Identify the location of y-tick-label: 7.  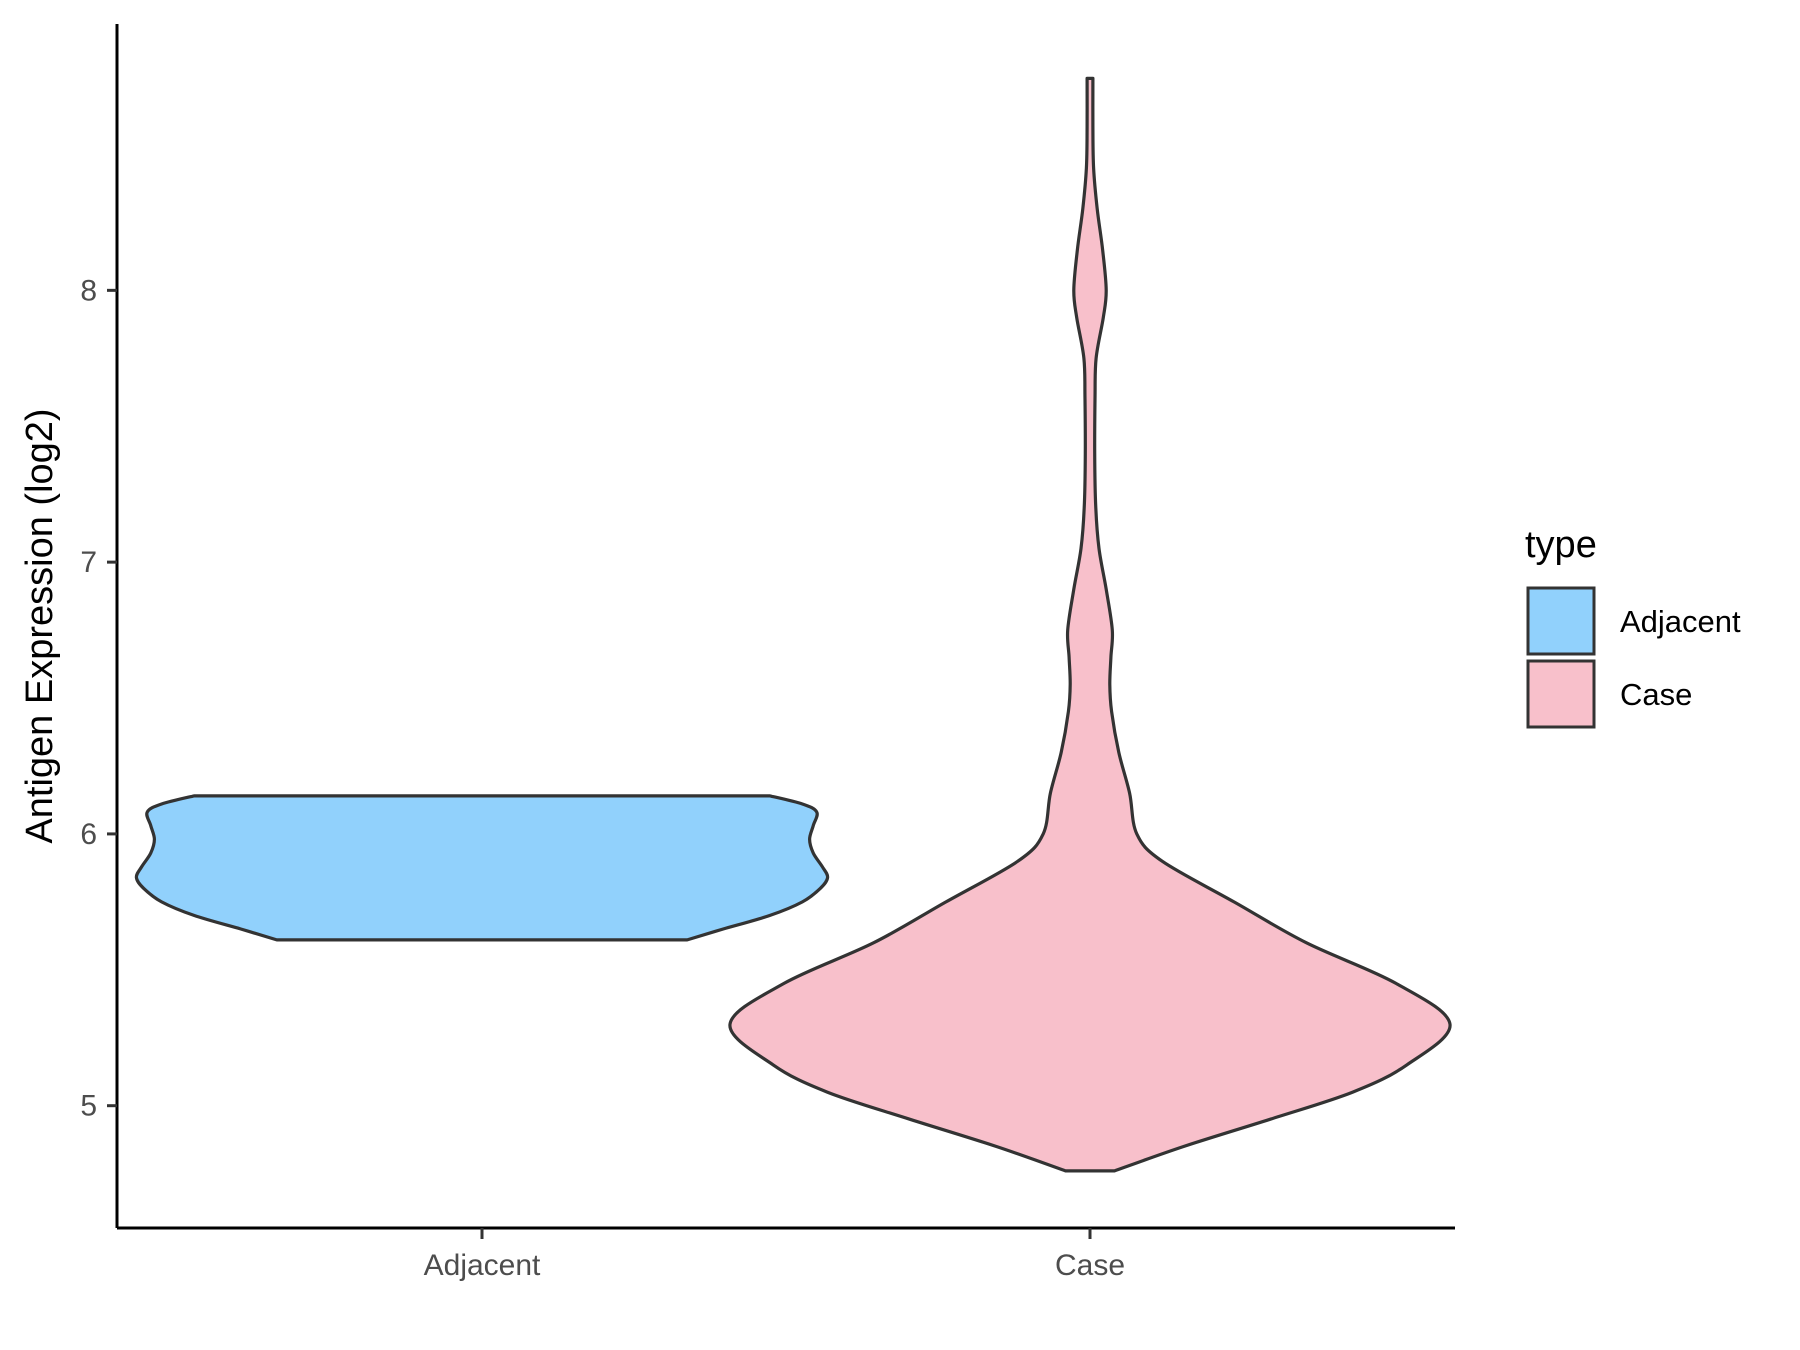
(88, 562).